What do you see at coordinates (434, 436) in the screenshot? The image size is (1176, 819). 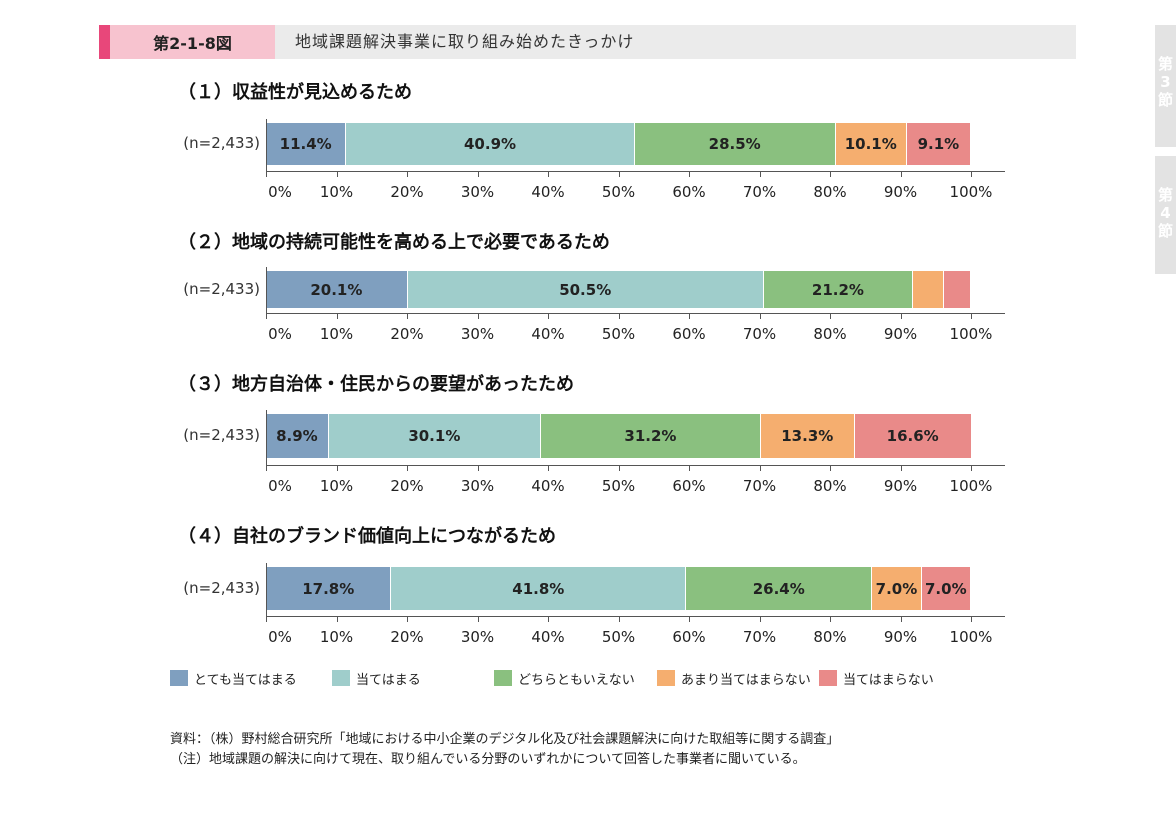 I see `bar-segment: 30.1%` at bounding box center [434, 436].